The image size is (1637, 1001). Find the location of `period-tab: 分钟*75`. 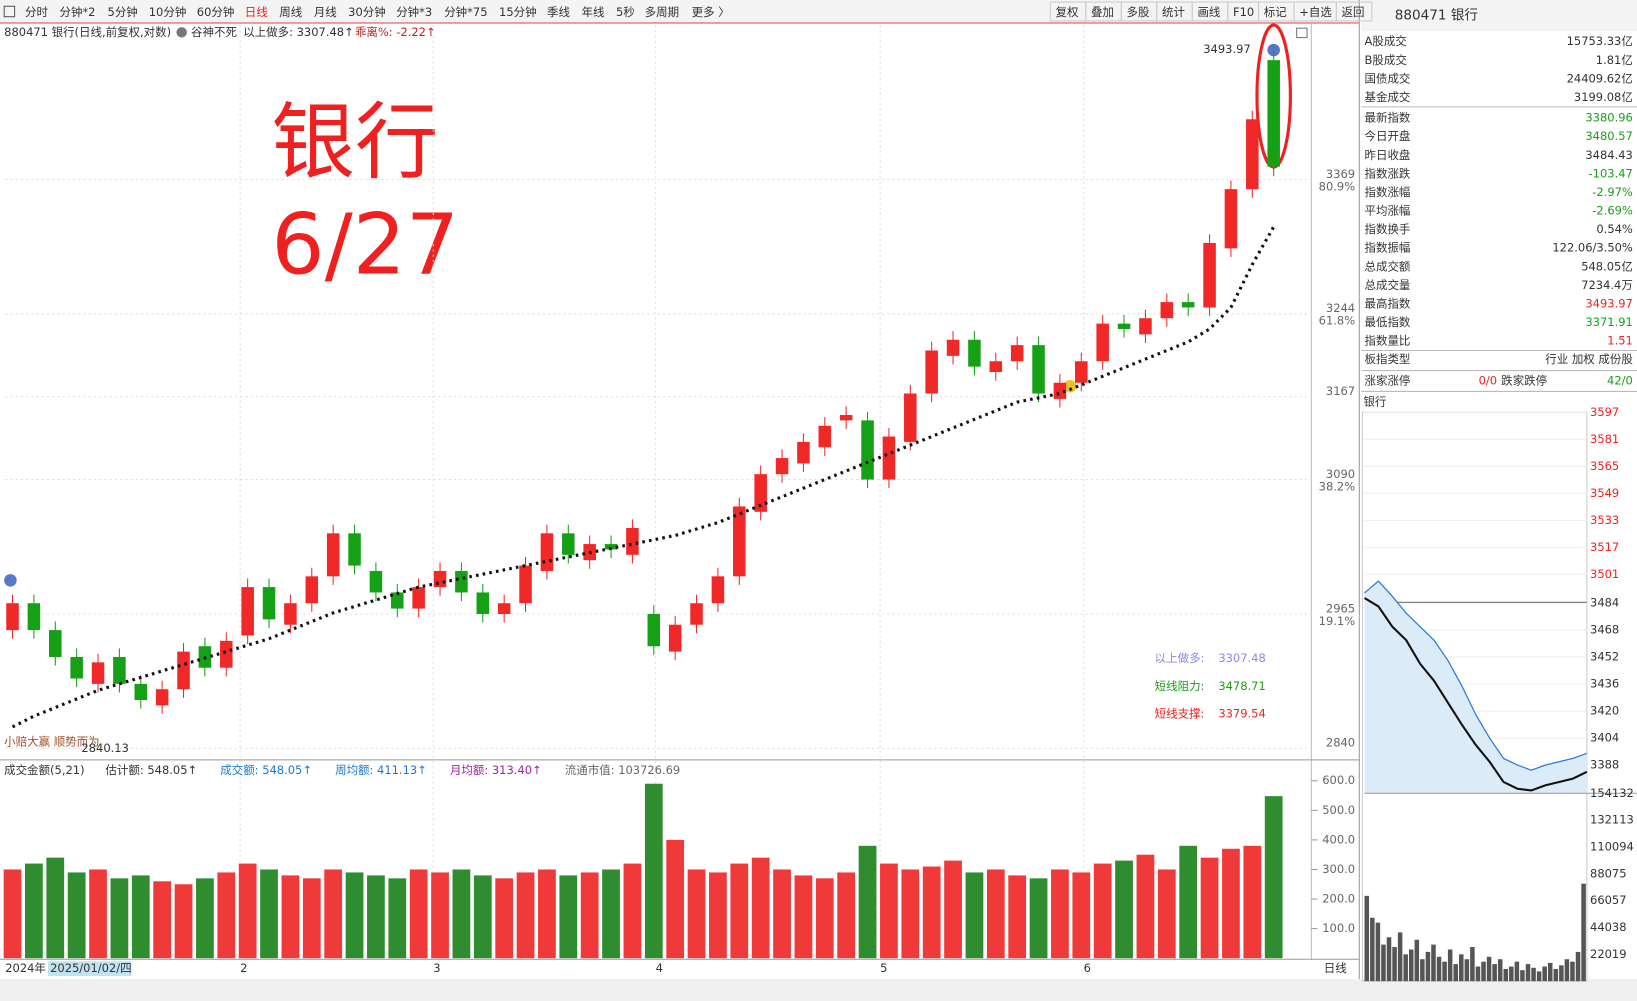

period-tab: 分钟*75 is located at coordinates (465, 12).